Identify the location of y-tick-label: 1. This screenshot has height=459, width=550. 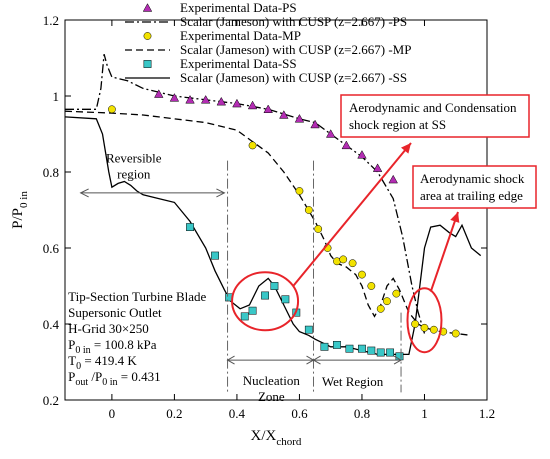
(56, 96).